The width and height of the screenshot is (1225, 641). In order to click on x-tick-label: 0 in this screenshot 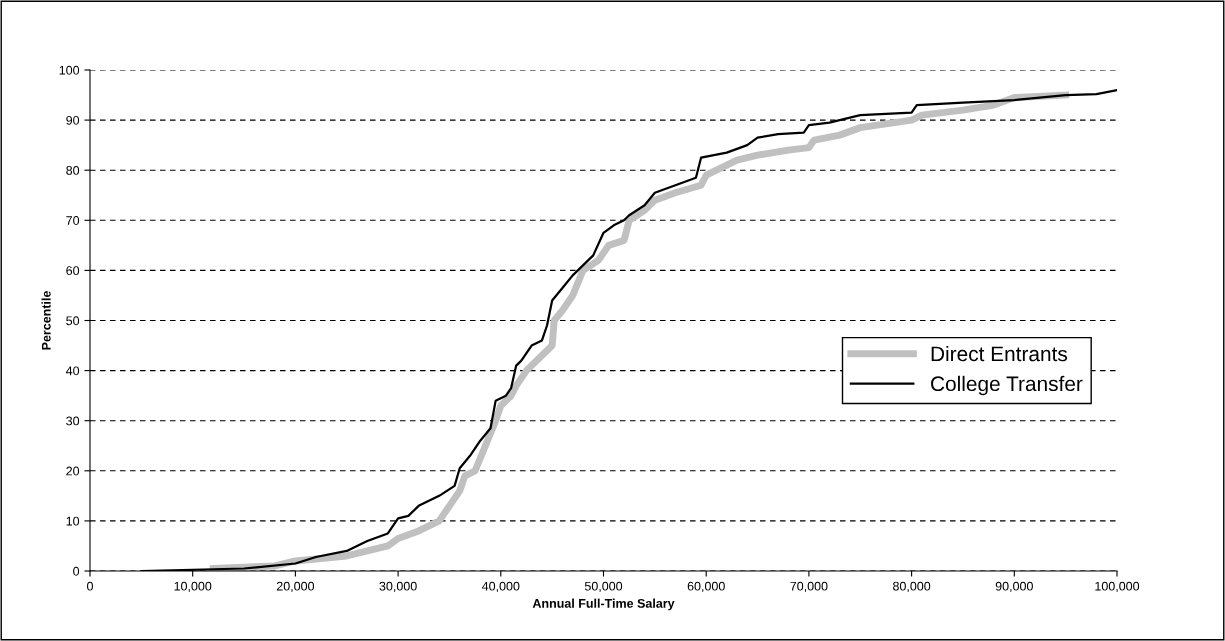, I will do `click(90, 586)`.